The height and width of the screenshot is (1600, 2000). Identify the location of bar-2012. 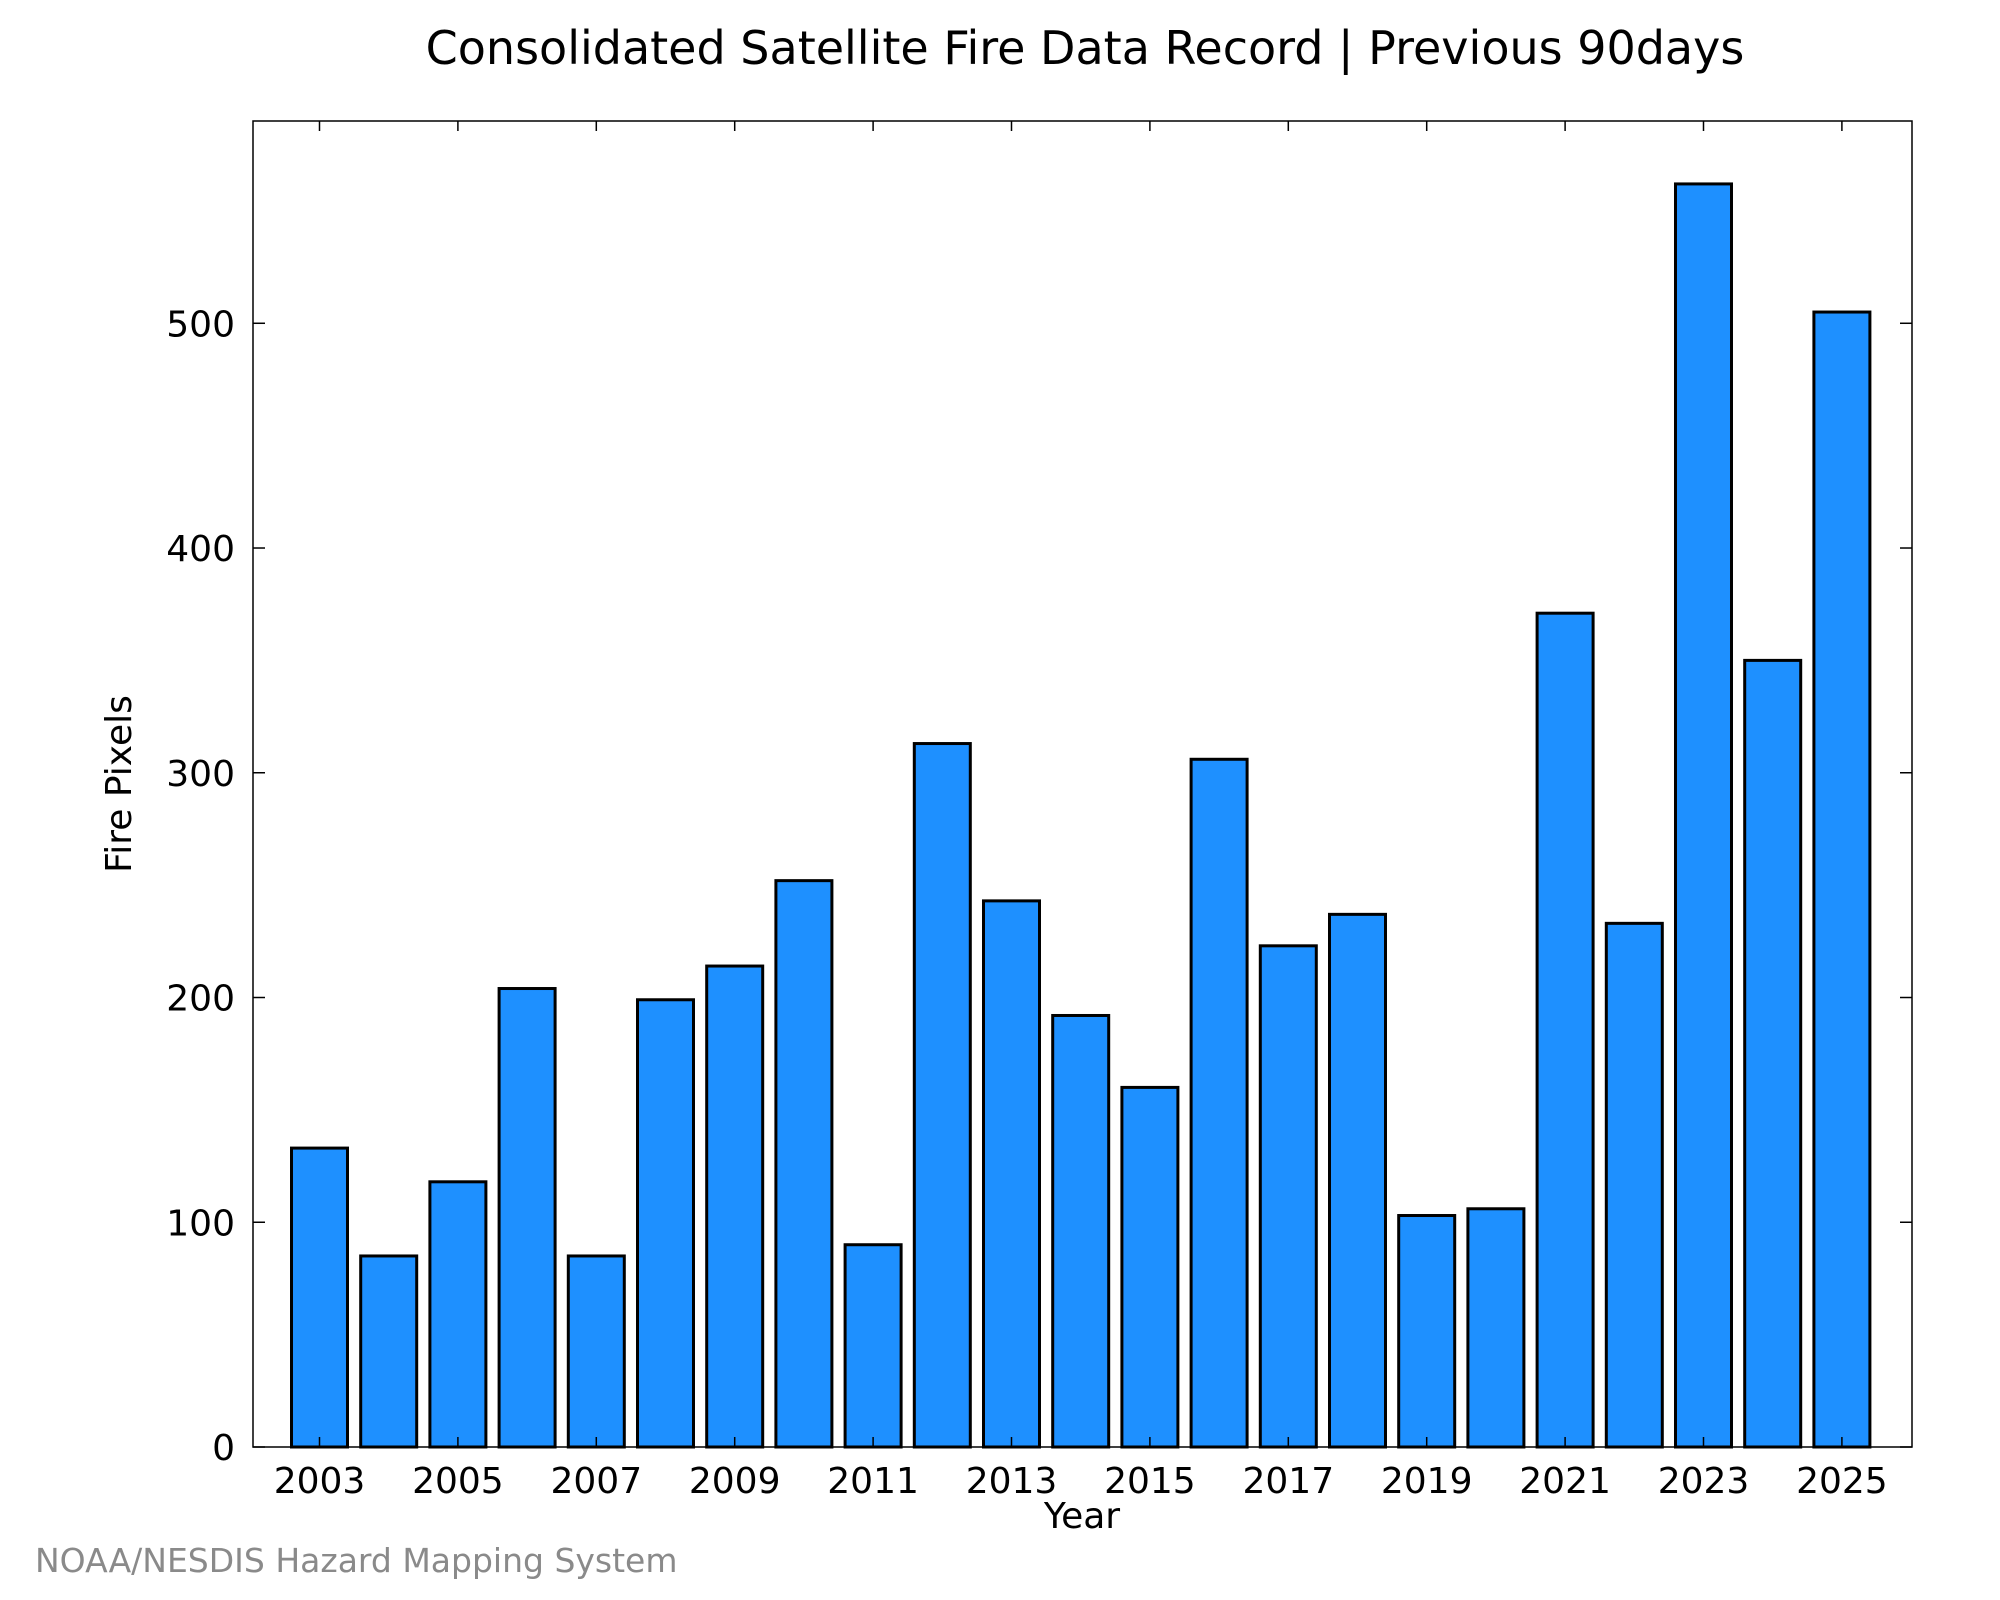
(942, 1095).